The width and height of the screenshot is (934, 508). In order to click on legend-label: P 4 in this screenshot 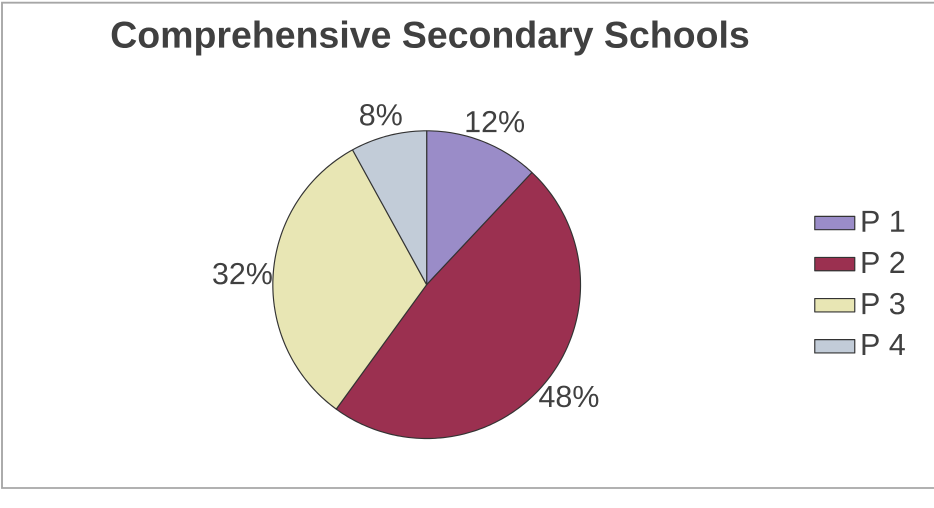, I will do `click(883, 345)`.